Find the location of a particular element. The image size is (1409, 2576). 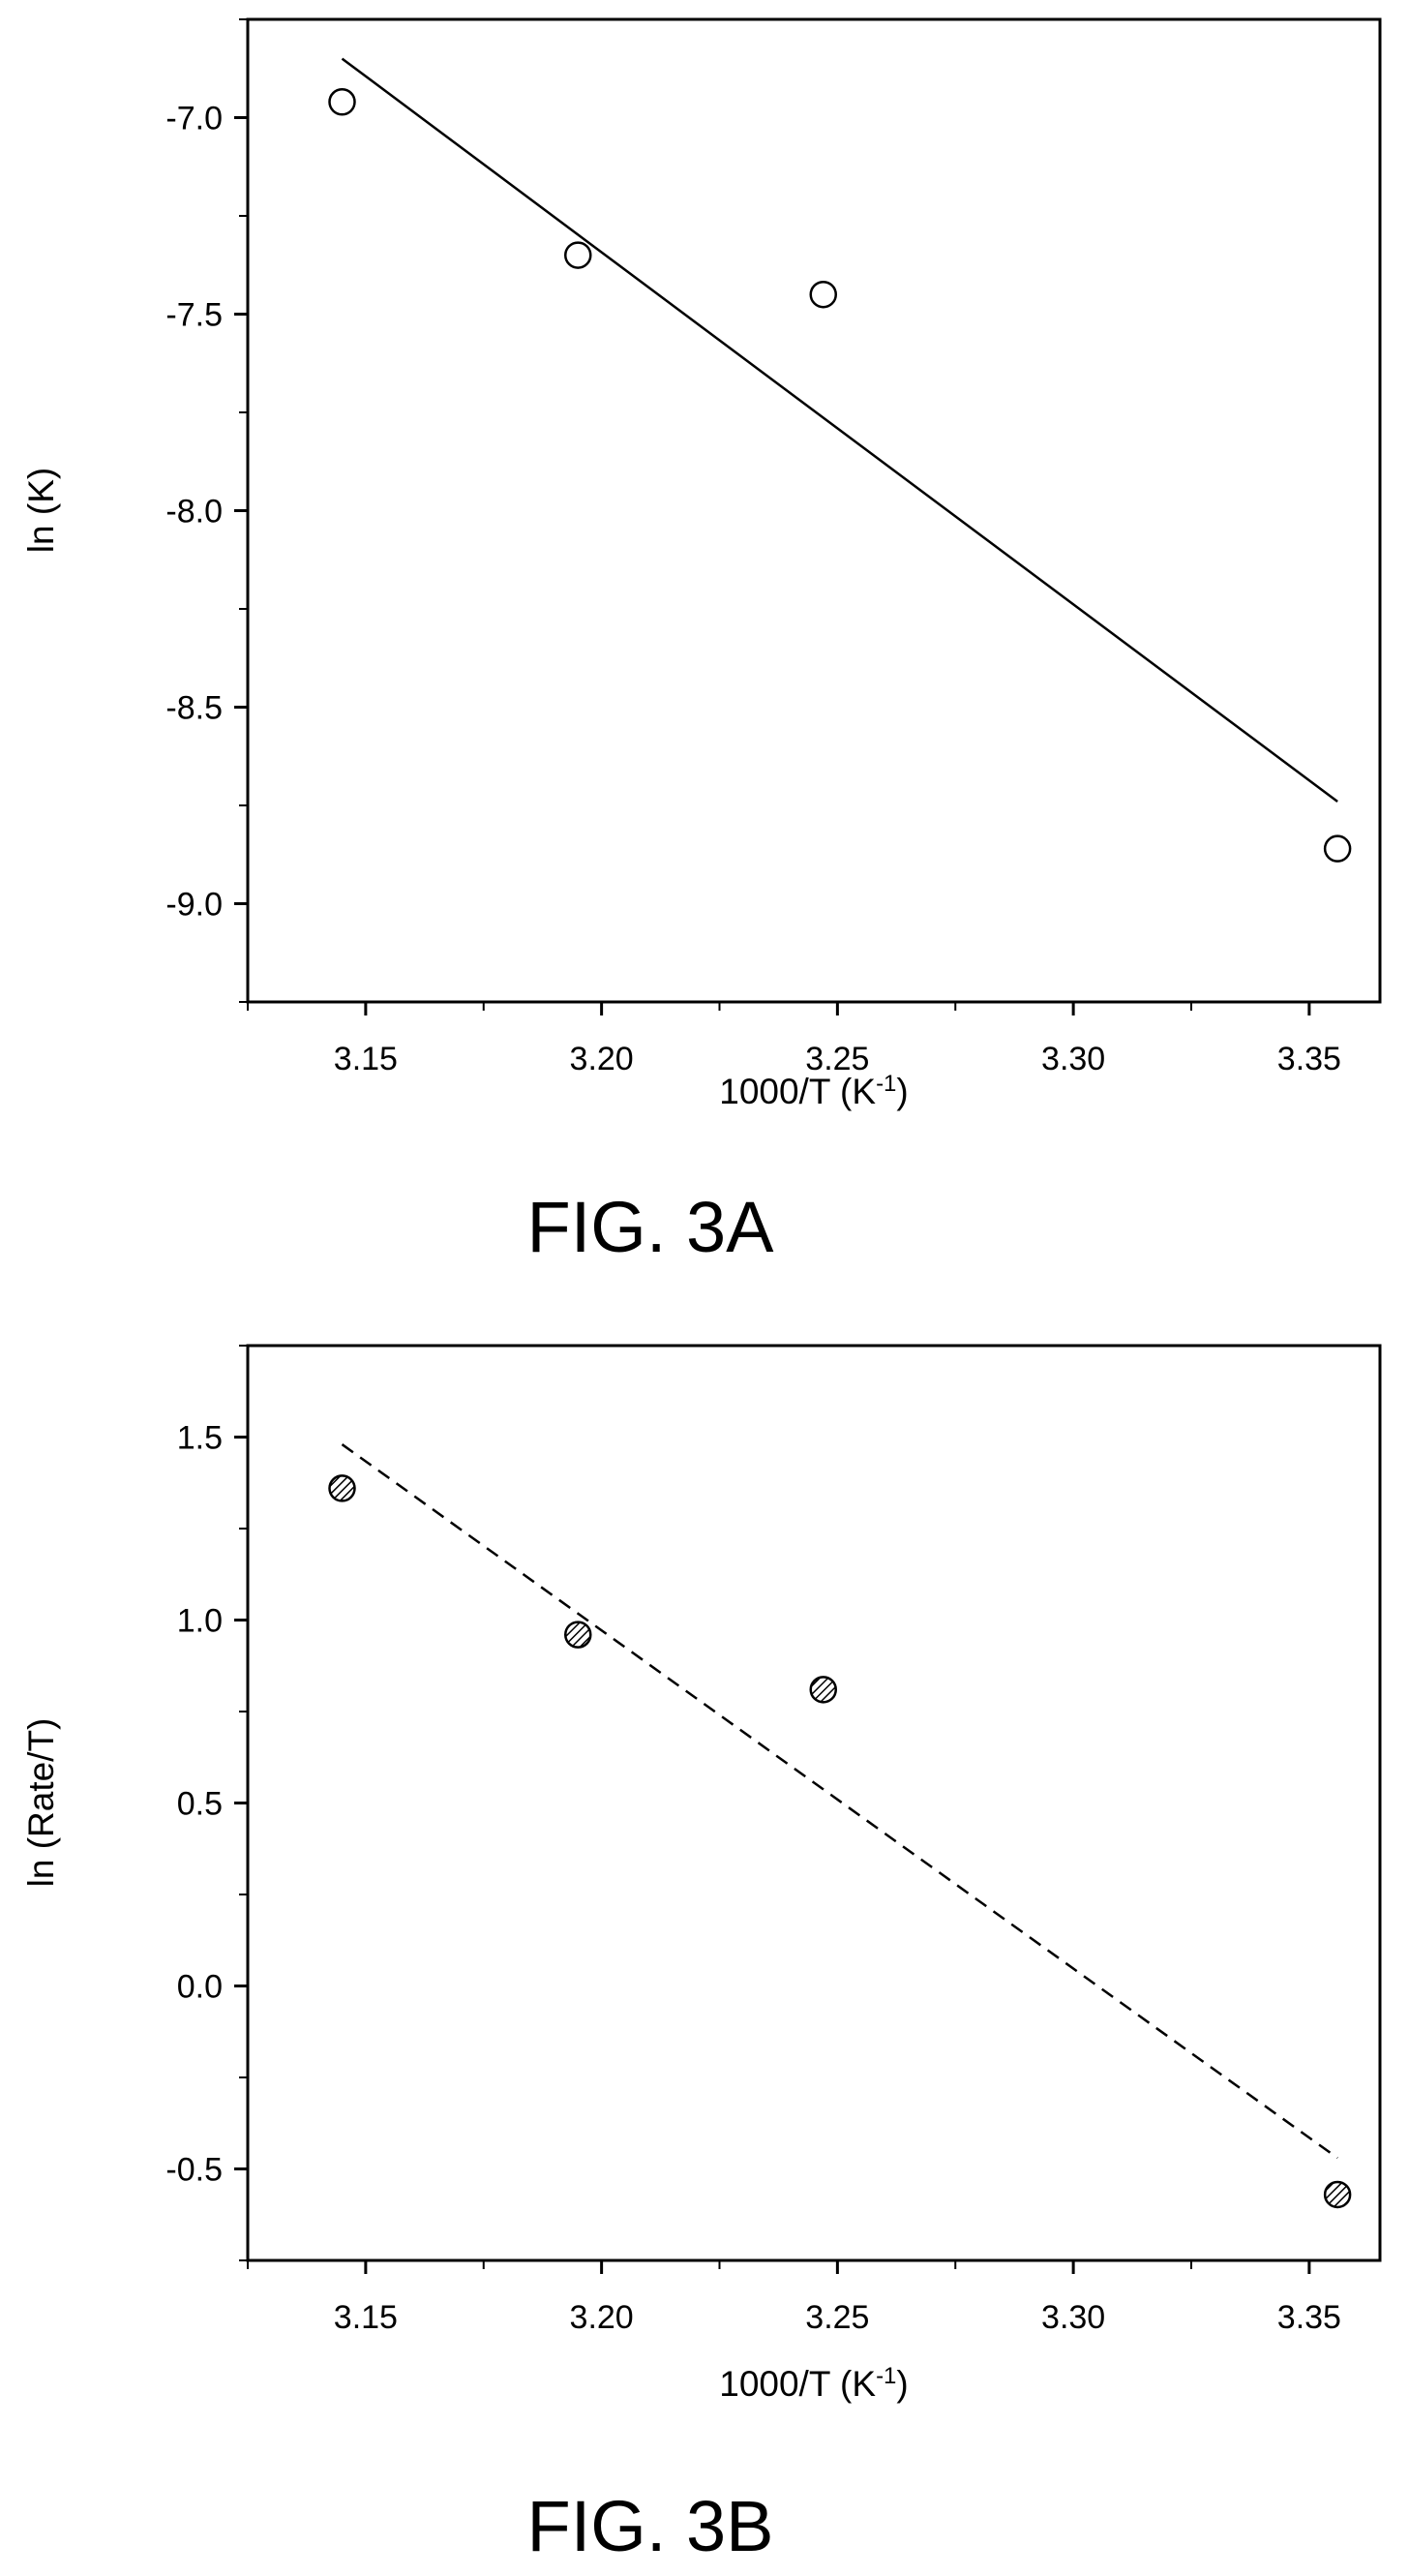

y-tick-label: 1.0 is located at coordinates (200, 1621).